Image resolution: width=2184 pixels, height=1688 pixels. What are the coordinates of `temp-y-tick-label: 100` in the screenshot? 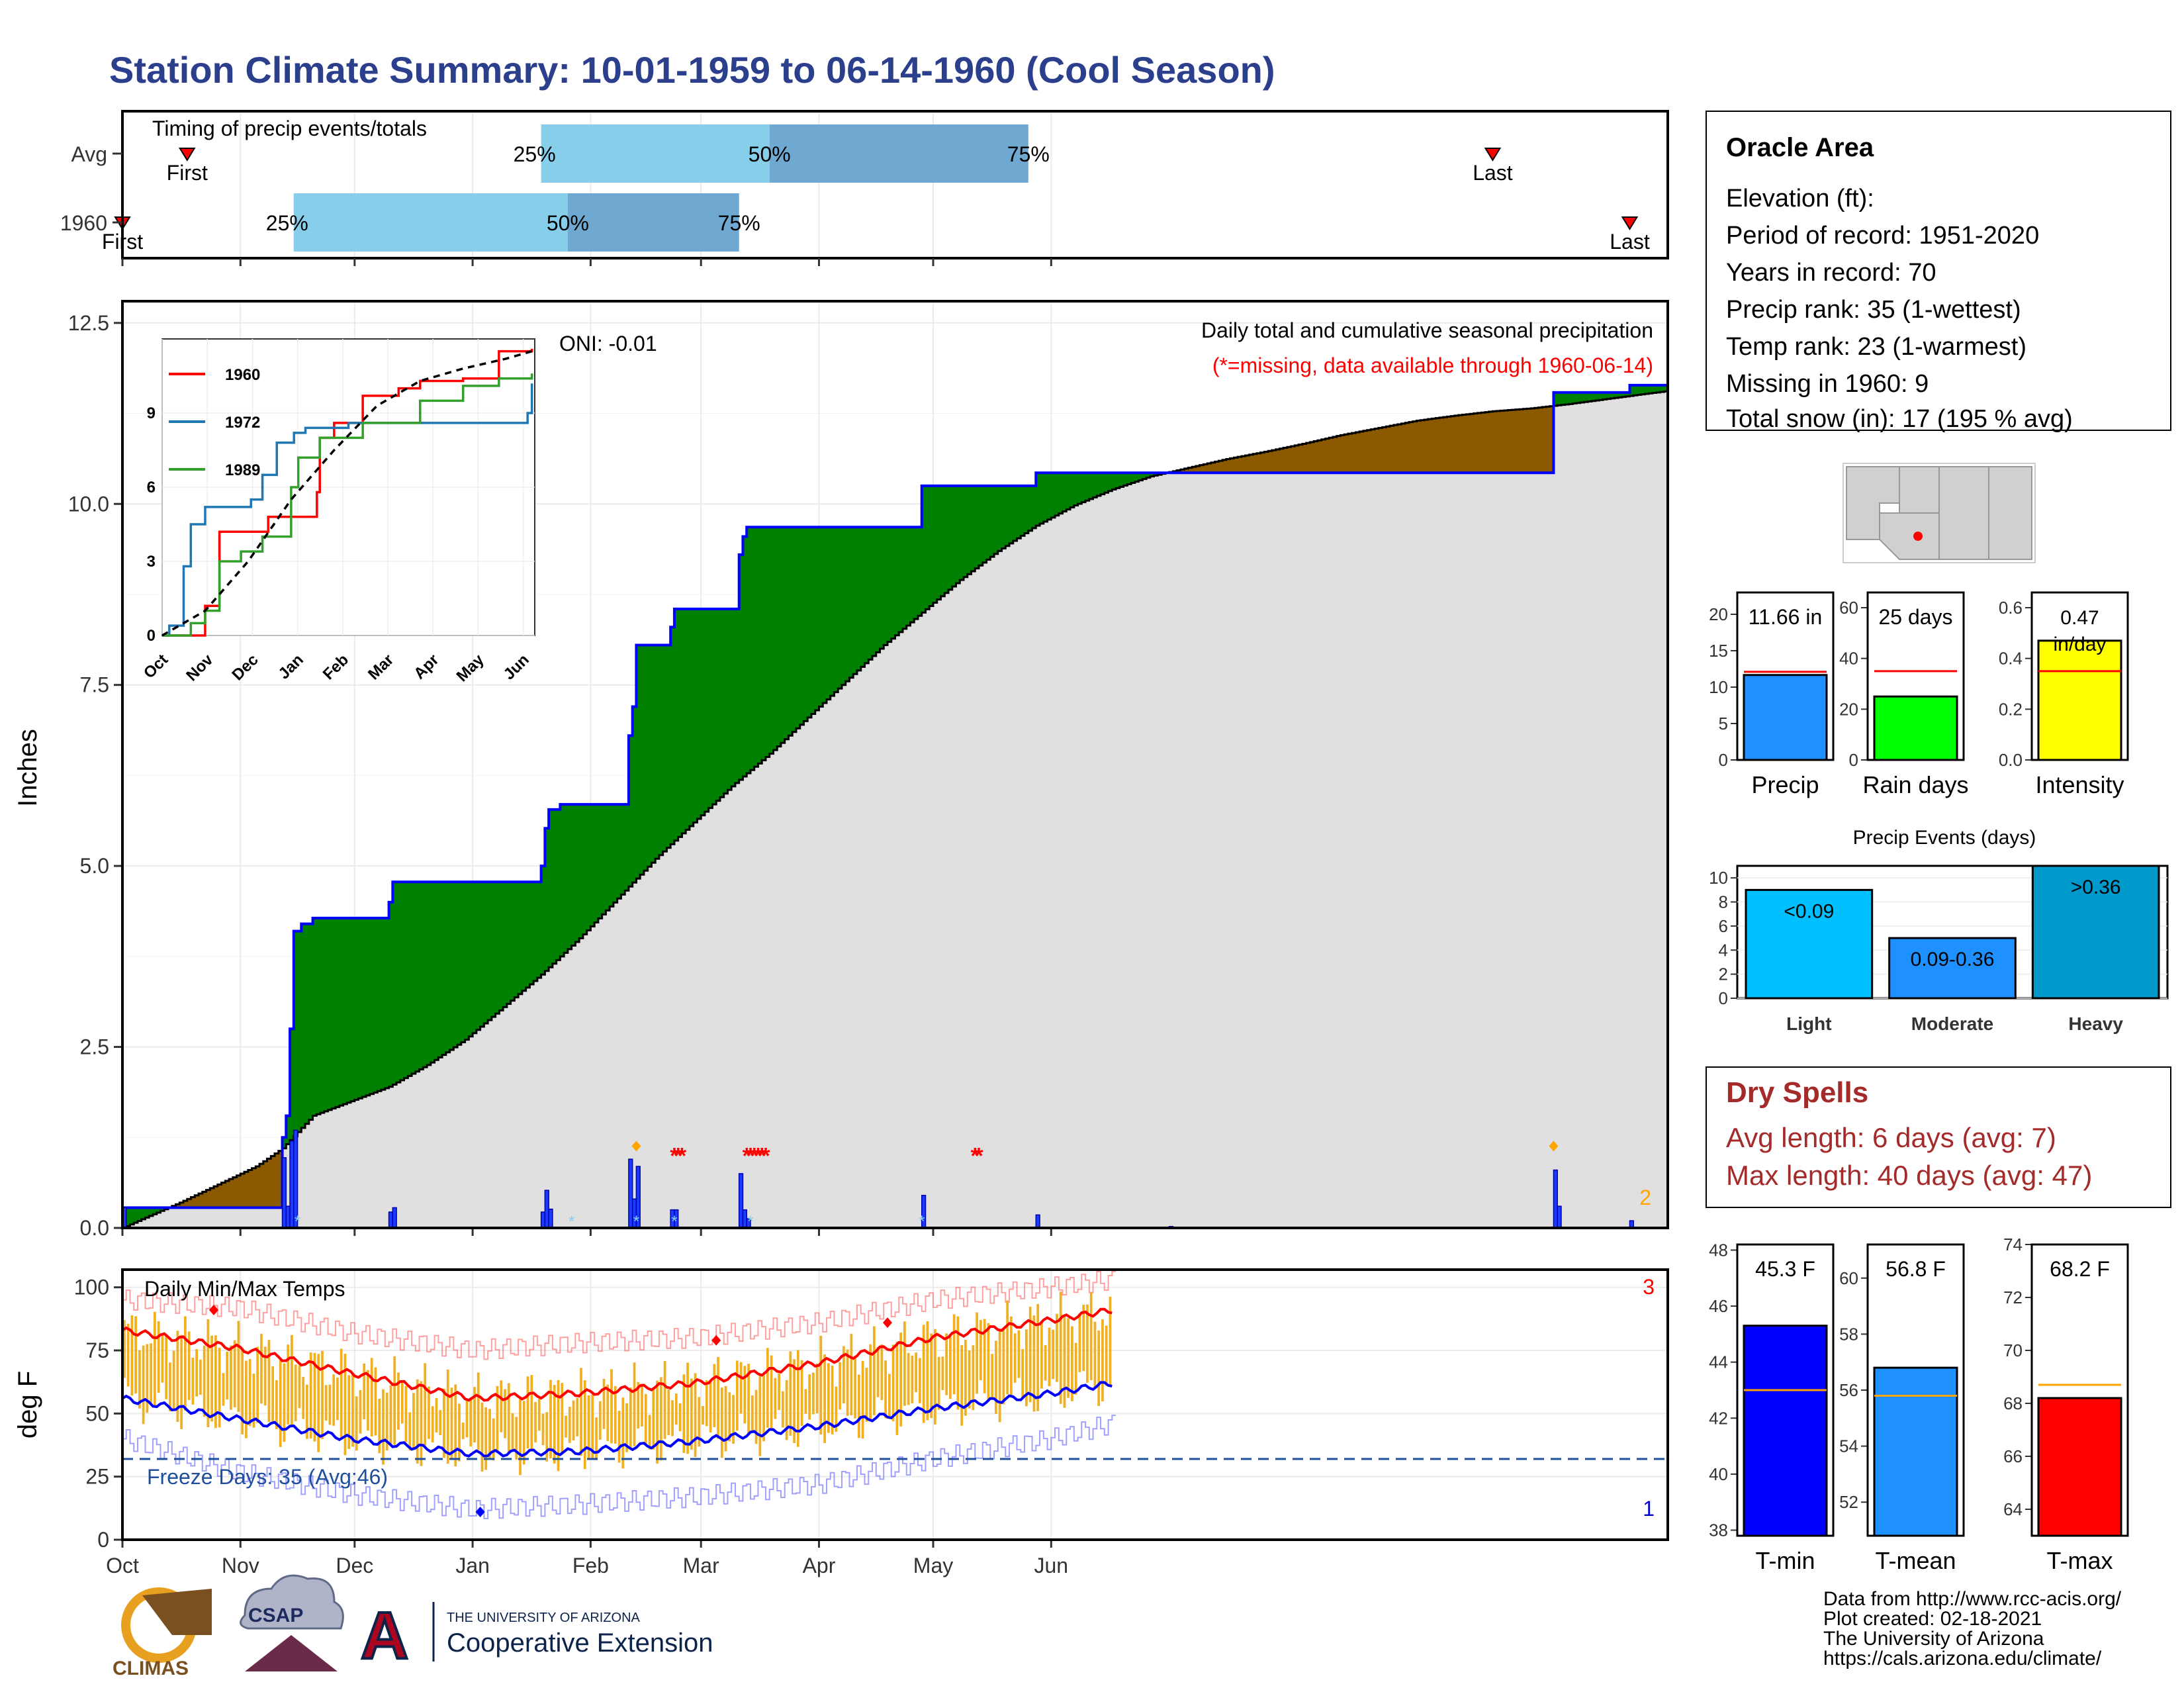 It's located at (92, 1287).